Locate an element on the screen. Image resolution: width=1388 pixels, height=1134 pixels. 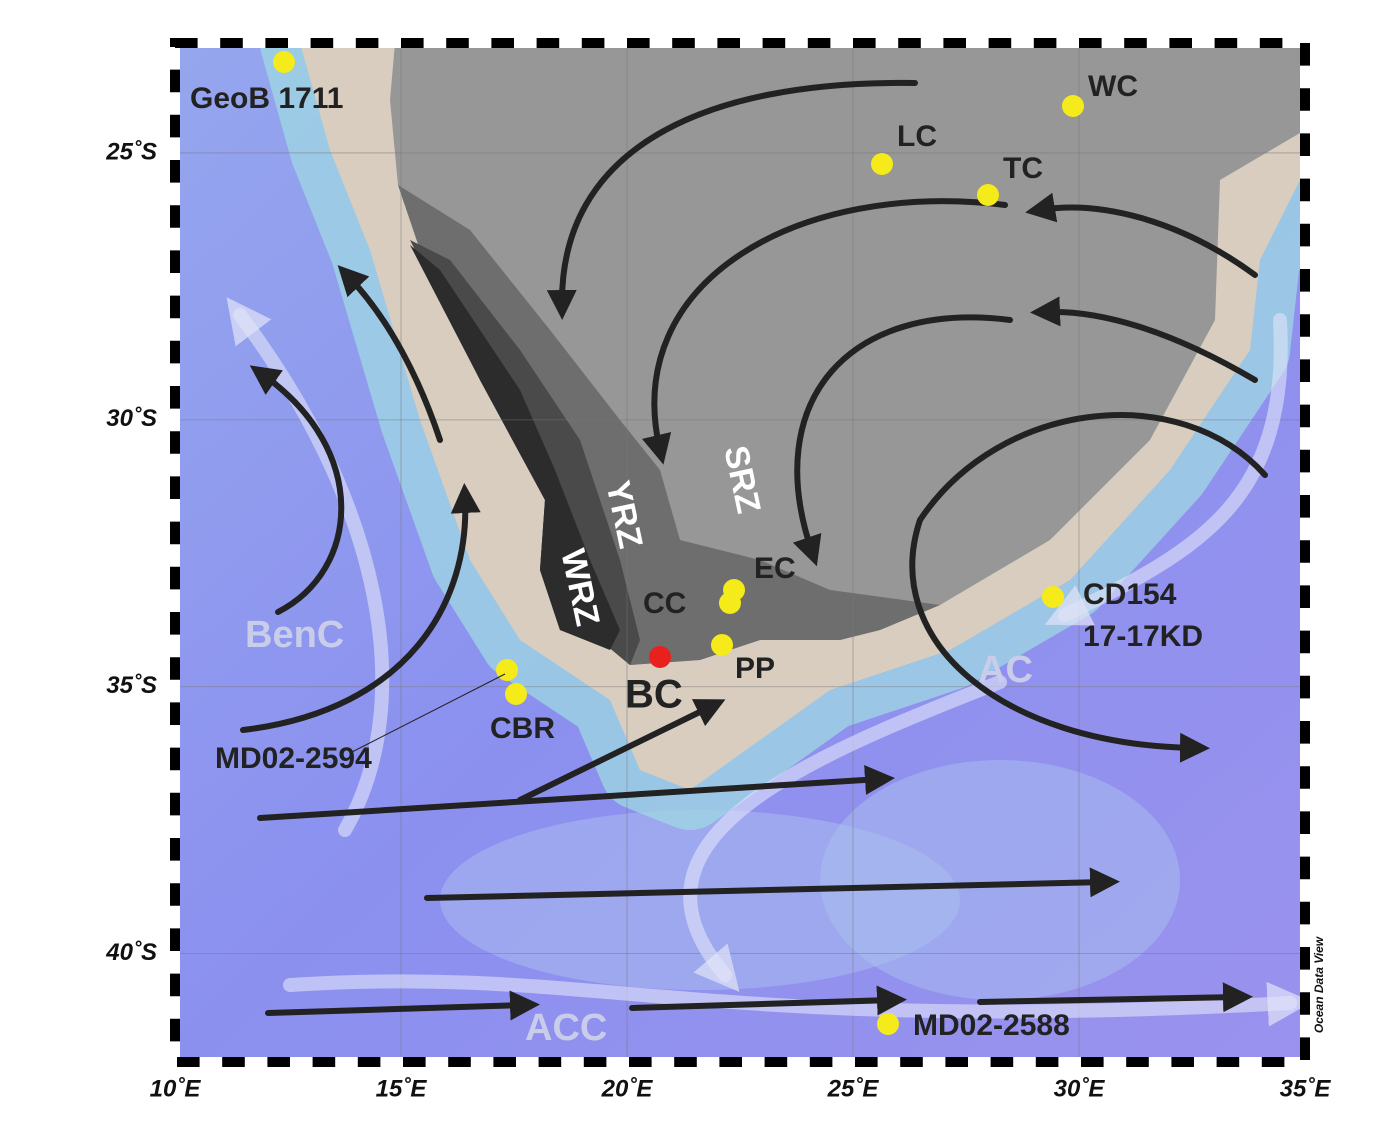
lon-tick-label: 10˚E is located at coordinates (176, 1088).